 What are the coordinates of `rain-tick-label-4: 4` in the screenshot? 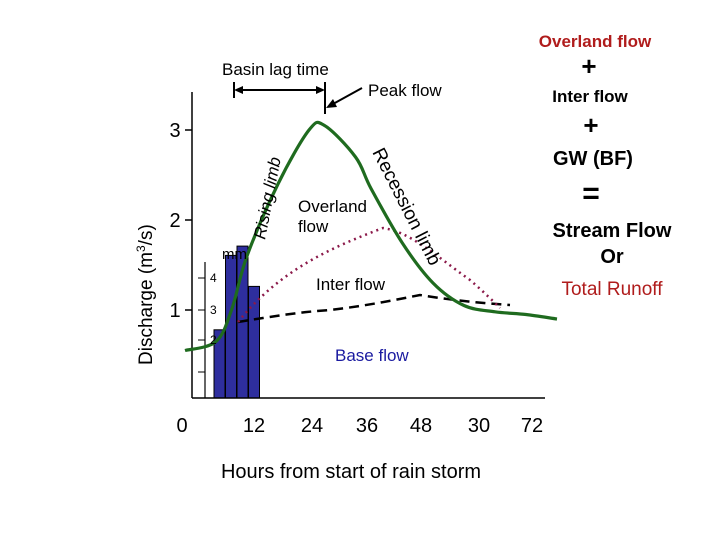 It's located at (213, 278).